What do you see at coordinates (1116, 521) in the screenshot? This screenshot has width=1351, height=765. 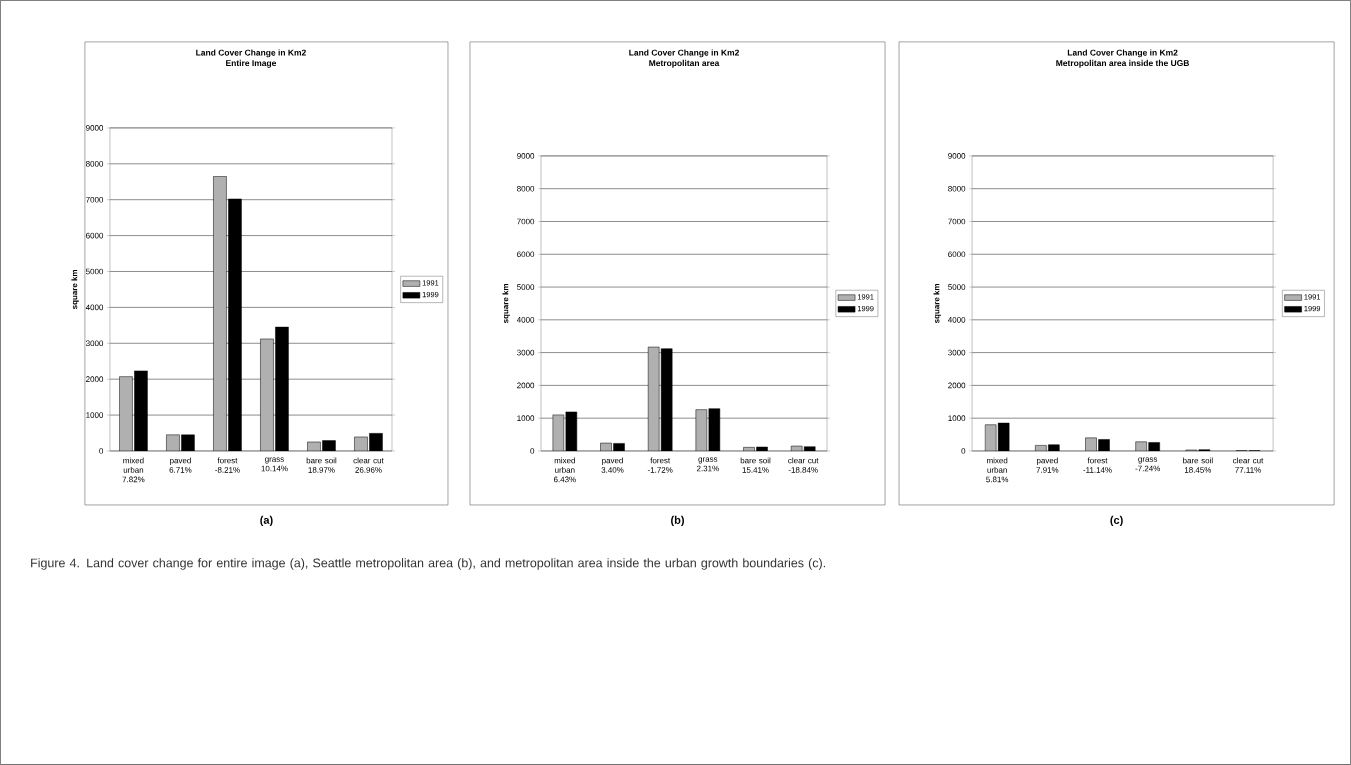 I see `text: (c)` at bounding box center [1116, 521].